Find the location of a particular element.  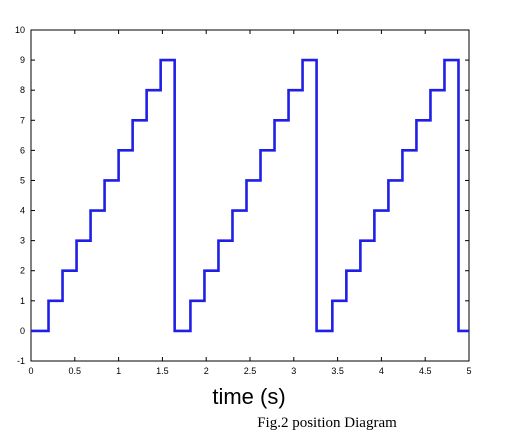

y-tick-label: 5 is located at coordinates (22, 180).